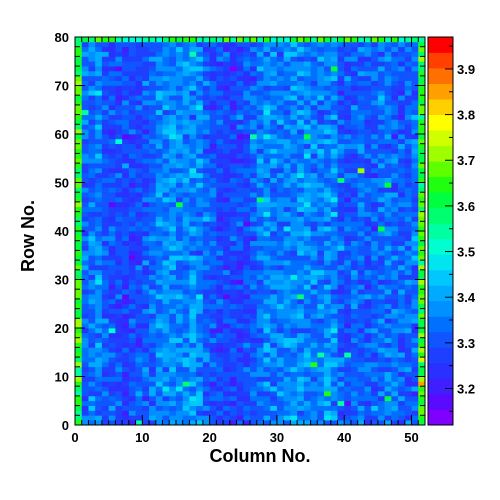 This screenshot has height=500, width=500. What do you see at coordinates (440, 107) in the screenshot?
I see `colorbar-swatch` at bounding box center [440, 107].